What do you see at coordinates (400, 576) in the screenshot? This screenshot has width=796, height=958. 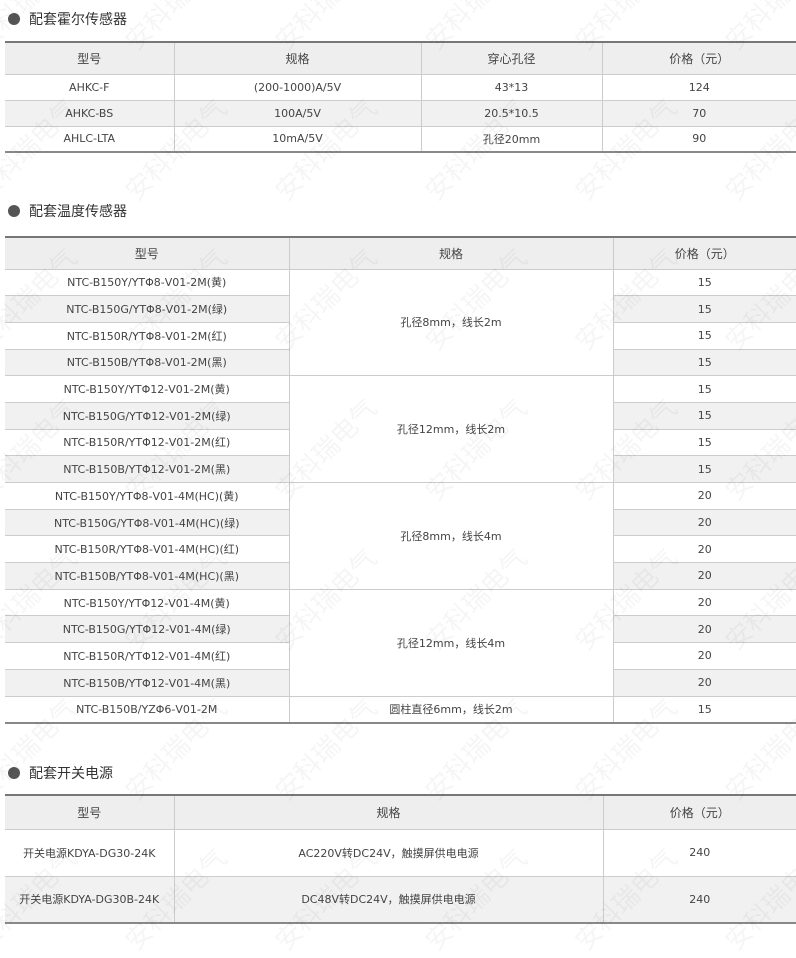 I see `table-row: NTC-B150B/YTΦ8-V01-4M(HC)(黑) 20` at bounding box center [400, 576].